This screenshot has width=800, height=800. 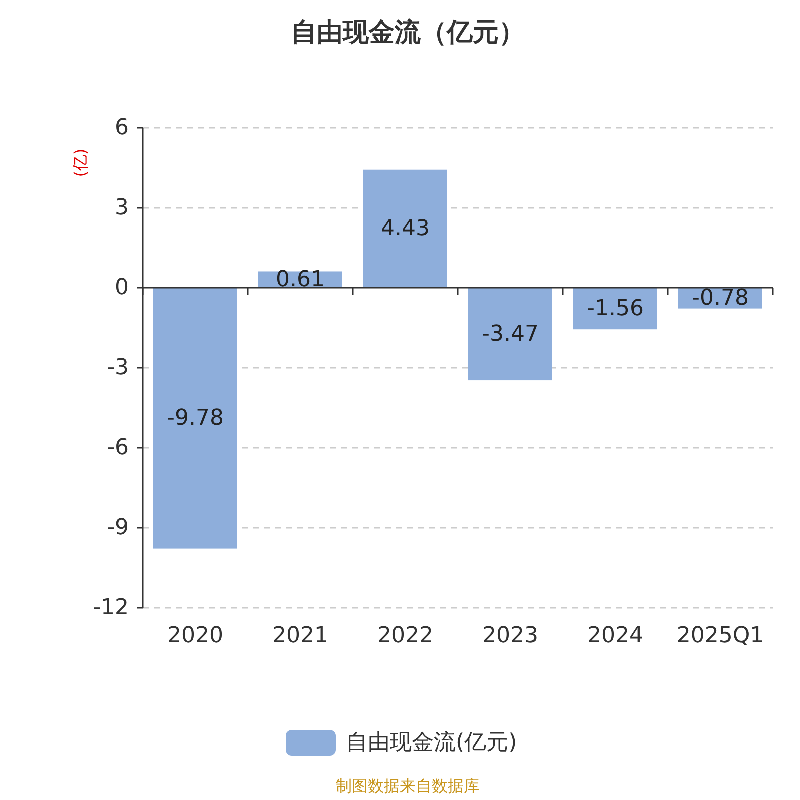 I want to click on data-label: -0.78, so click(x=720, y=298).